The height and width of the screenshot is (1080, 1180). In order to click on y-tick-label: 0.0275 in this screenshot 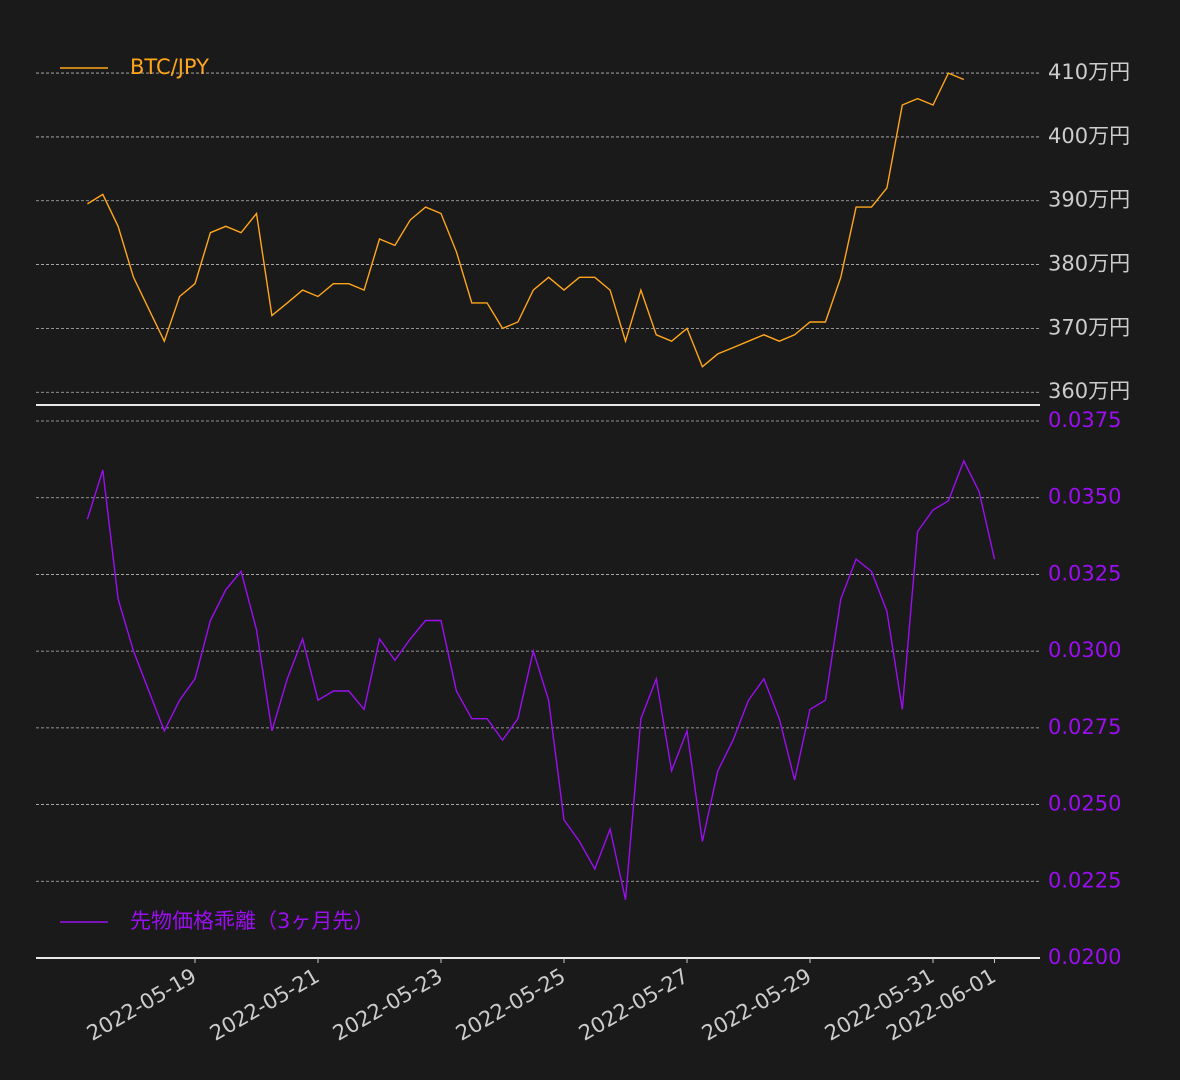, I will do `click(1084, 727)`.